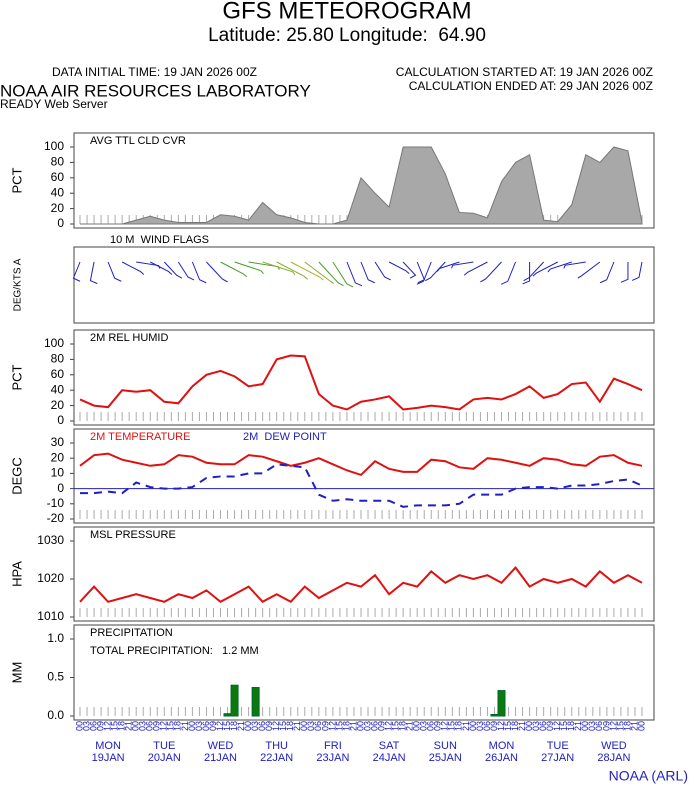  I want to click on panel-title: AVG TTL CLD CVR, so click(138, 141).